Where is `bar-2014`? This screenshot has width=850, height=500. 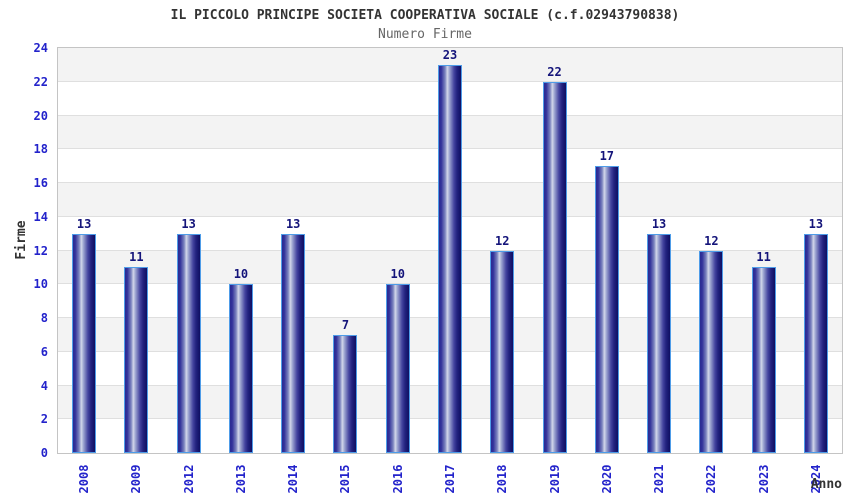 bar-2014 is located at coordinates (293, 343).